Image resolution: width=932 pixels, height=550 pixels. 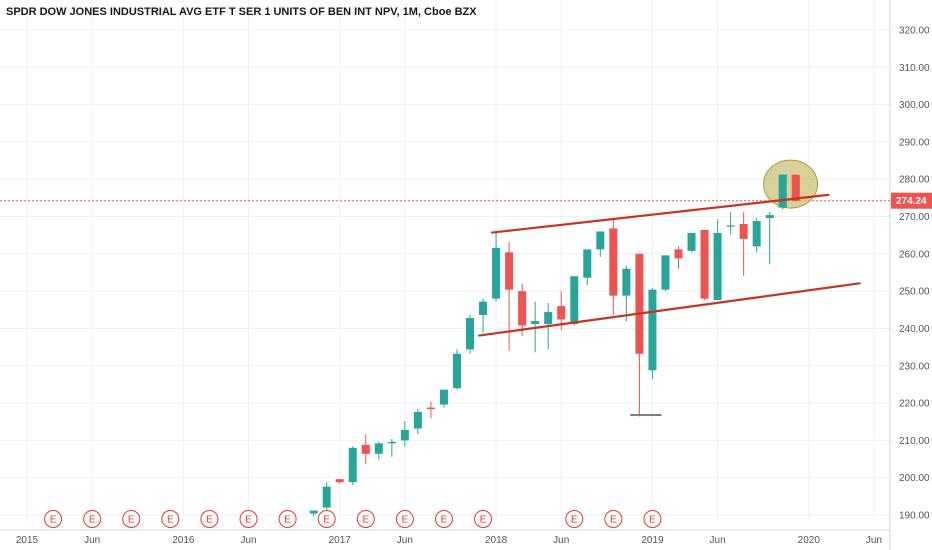 What do you see at coordinates (914, 292) in the screenshot?
I see `y-tick-label: 250.00` at bounding box center [914, 292].